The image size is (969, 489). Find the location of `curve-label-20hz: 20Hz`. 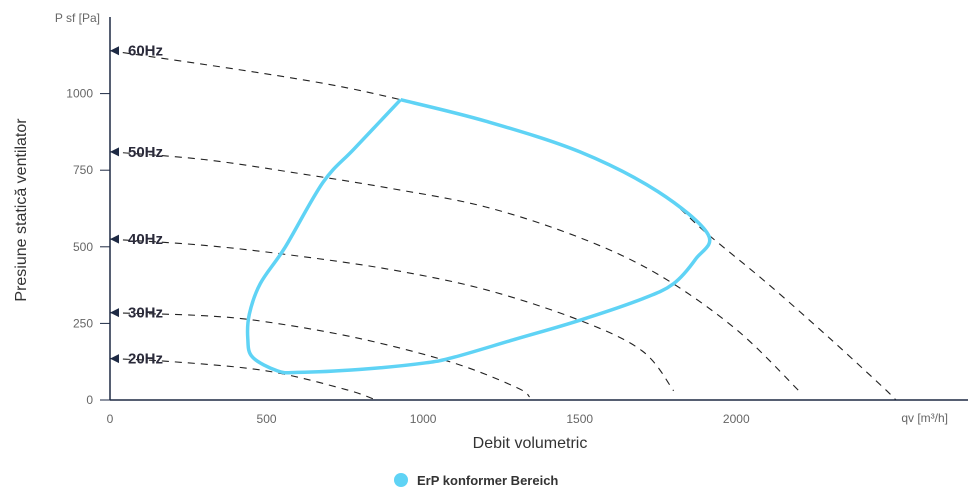

curve-label-20hz: 20Hz is located at coordinates (145, 359).